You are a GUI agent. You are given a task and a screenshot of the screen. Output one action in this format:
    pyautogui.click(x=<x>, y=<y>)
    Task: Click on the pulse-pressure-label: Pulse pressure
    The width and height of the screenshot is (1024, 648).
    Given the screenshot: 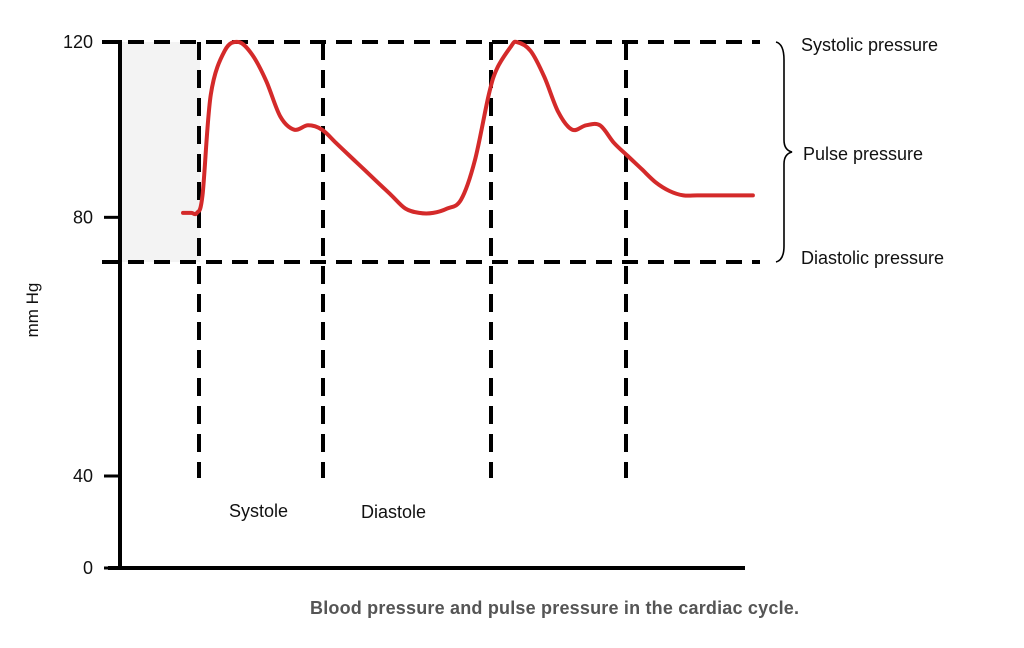 What is the action you would take?
    pyautogui.click(x=863, y=154)
    